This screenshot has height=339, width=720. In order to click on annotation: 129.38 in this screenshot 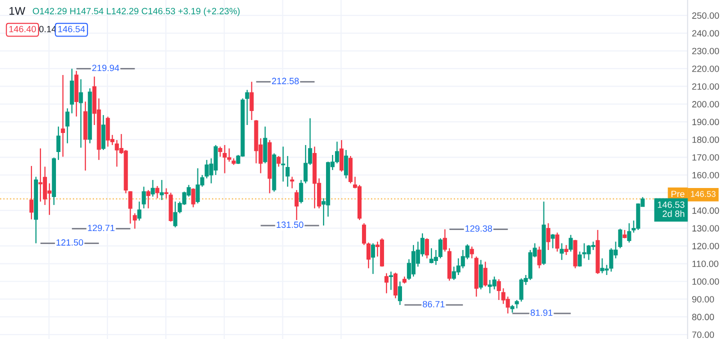, I will do `click(479, 228)`.